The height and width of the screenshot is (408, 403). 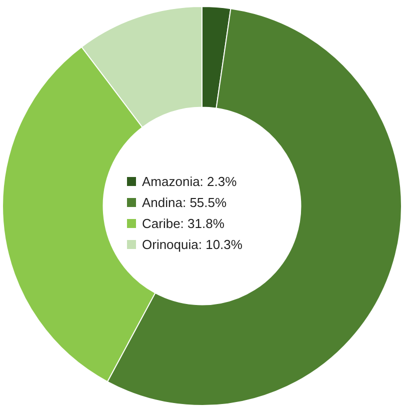 What do you see at coordinates (190, 181) in the screenshot?
I see `legend-label: Amazonia: 2.3%` at bounding box center [190, 181].